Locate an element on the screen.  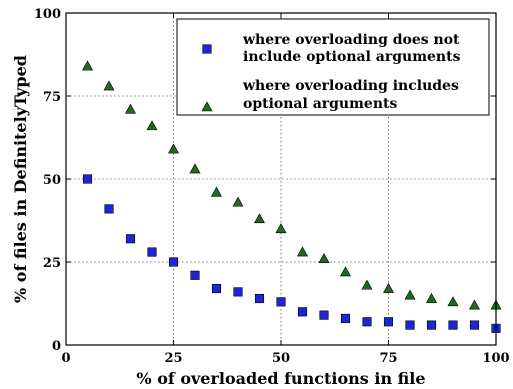
legend-triangle-marker is located at coordinates (207, 106).